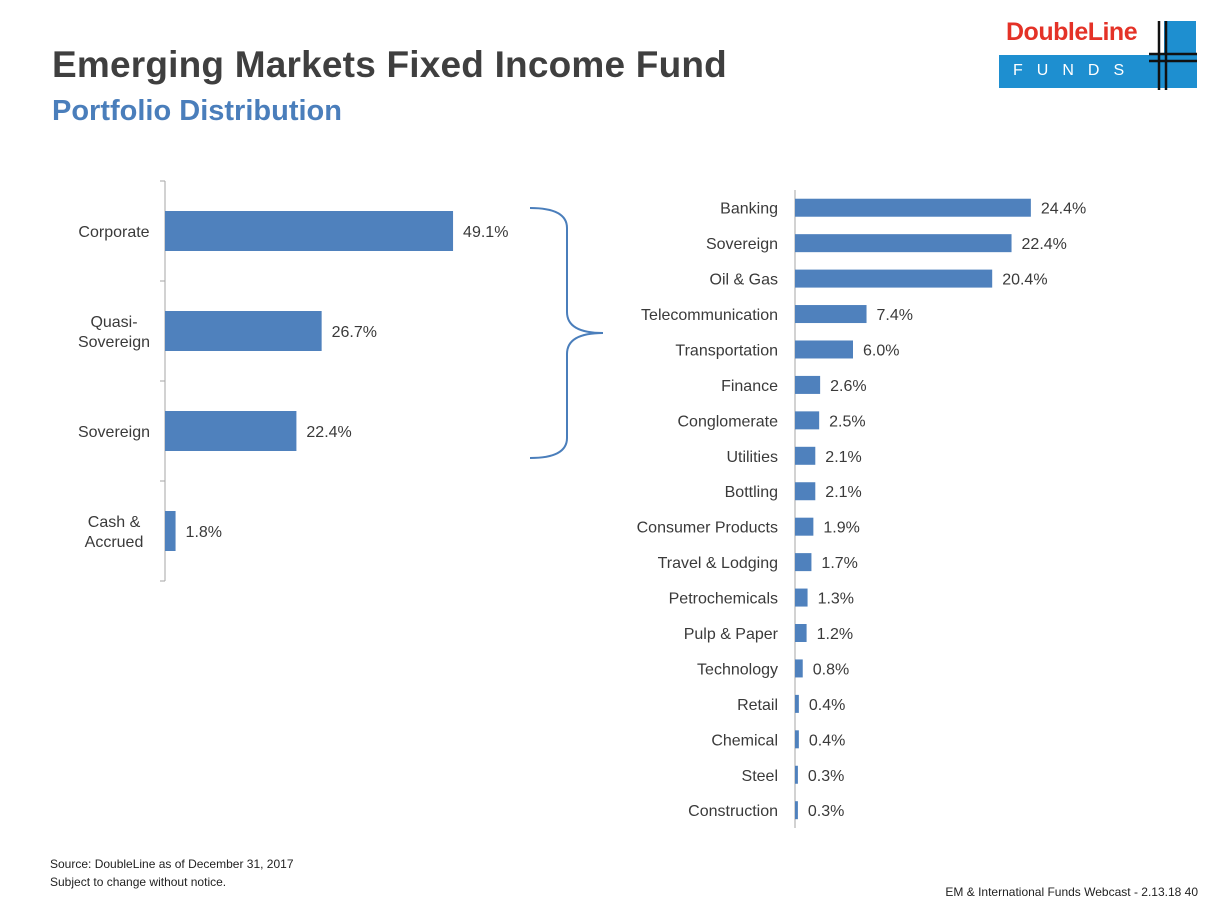 This screenshot has width=1212, height=902. What do you see at coordinates (752, 457) in the screenshot?
I see `industry-category-label: Utilities` at bounding box center [752, 457].